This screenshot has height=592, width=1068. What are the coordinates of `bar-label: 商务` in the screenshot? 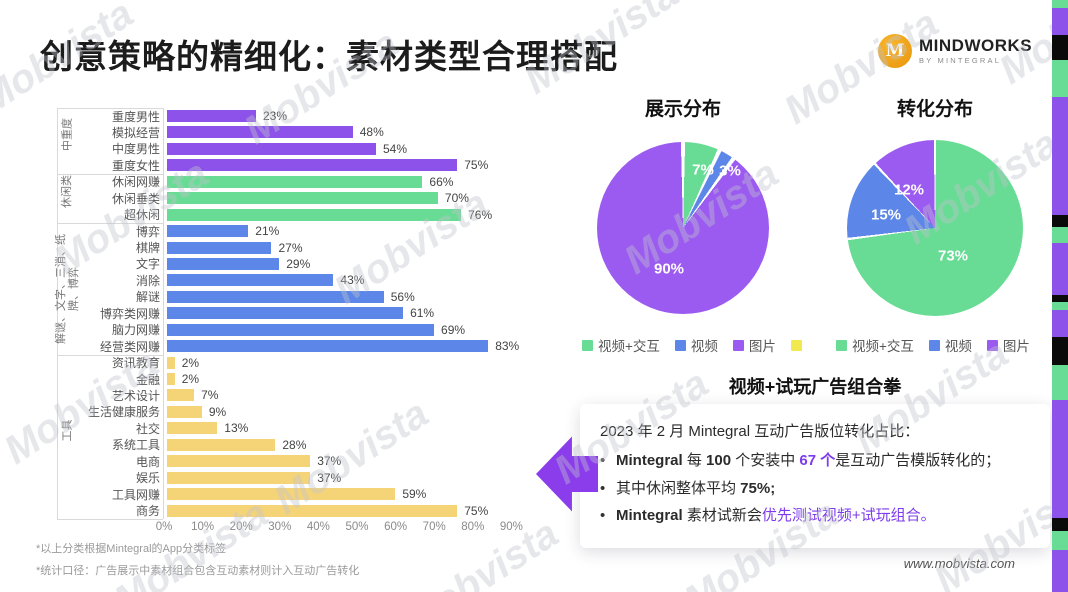 It's located at (147, 511).